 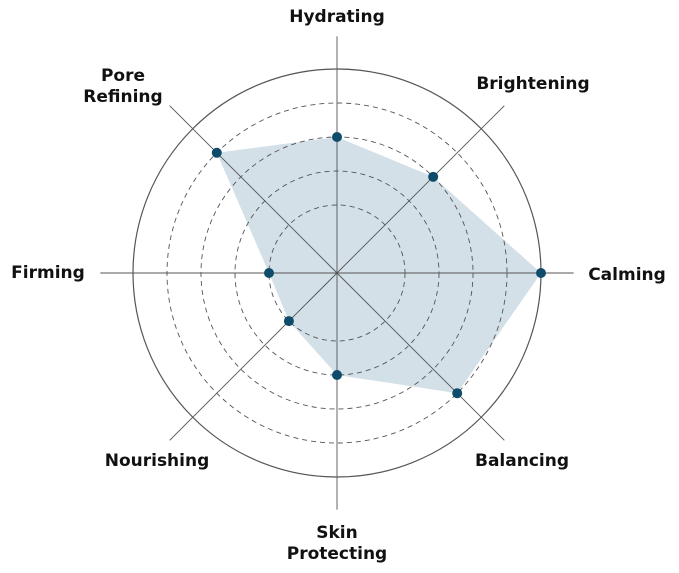 What do you see at coordinates (122, 97) in the screenshot?
I see `category-label-line: Refining` at bounding box center [122, 97].